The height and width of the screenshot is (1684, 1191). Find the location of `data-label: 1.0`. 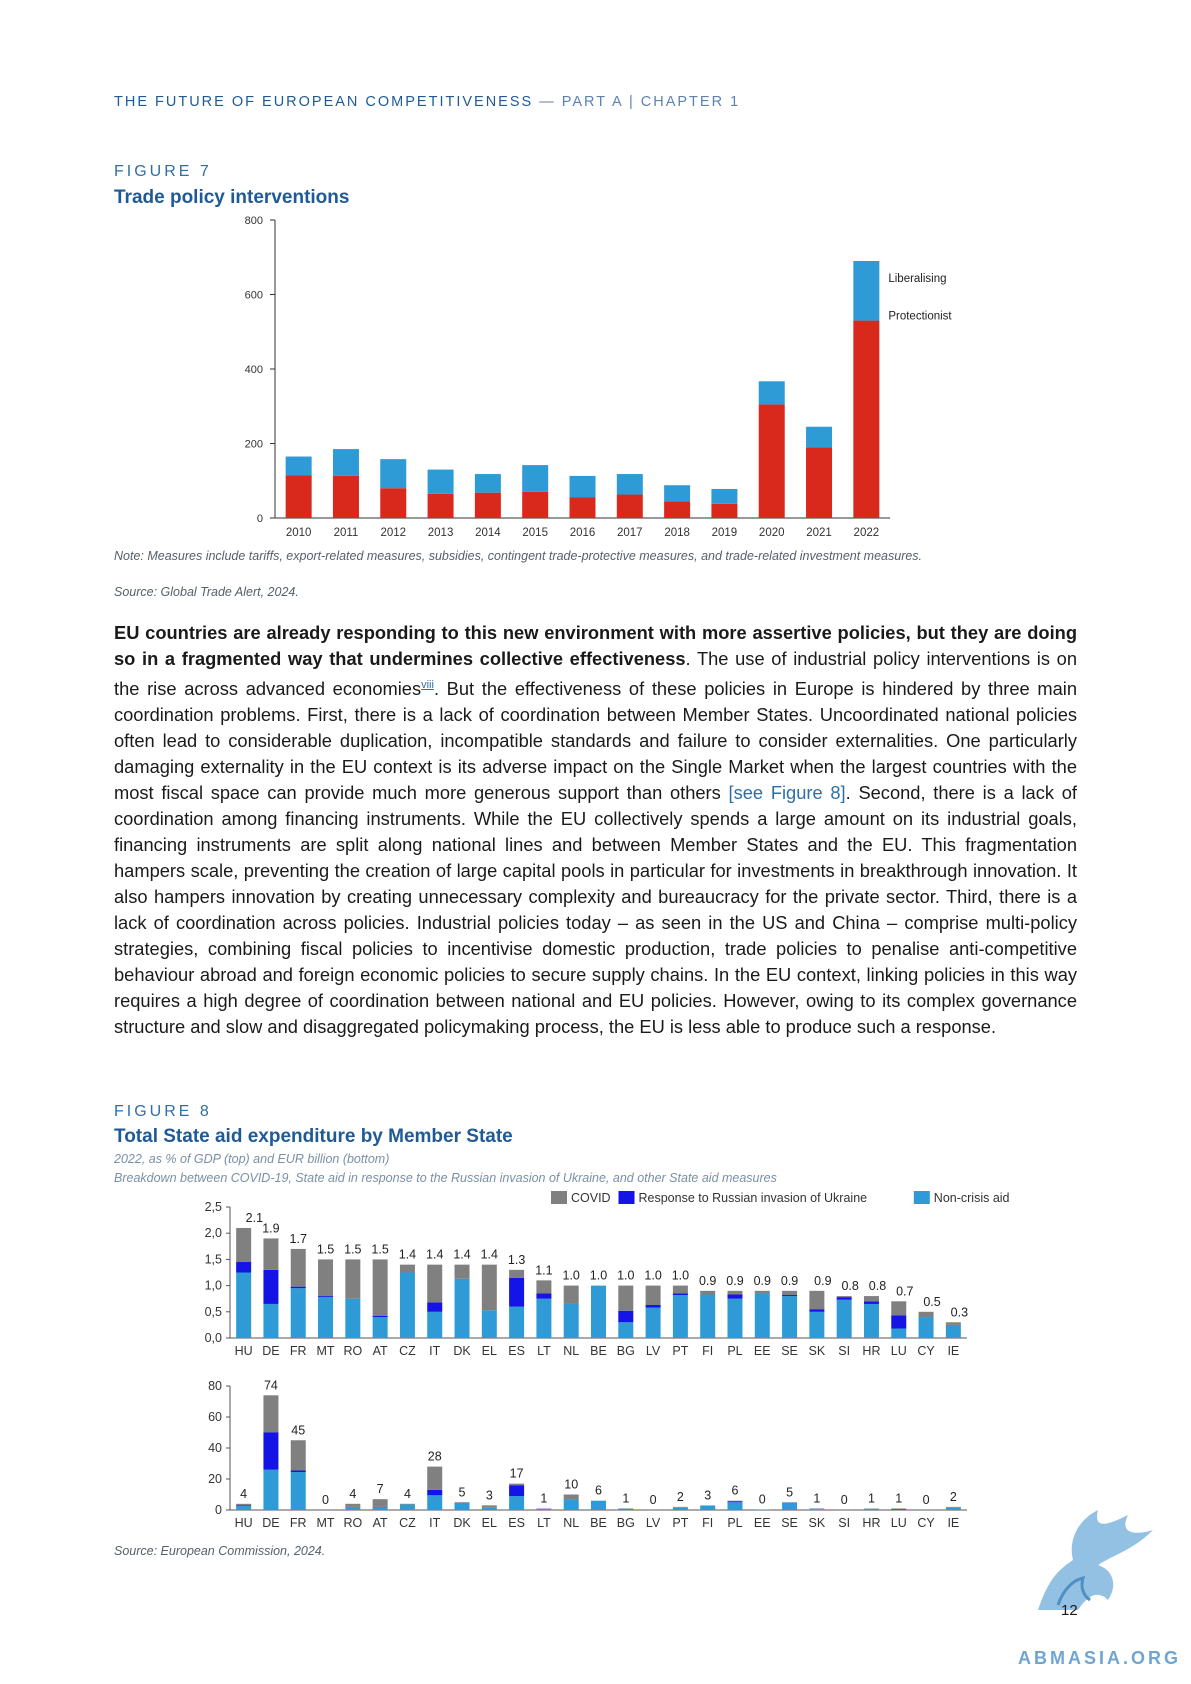

data-label: 1.0 is located at coordinates (571, 1276).